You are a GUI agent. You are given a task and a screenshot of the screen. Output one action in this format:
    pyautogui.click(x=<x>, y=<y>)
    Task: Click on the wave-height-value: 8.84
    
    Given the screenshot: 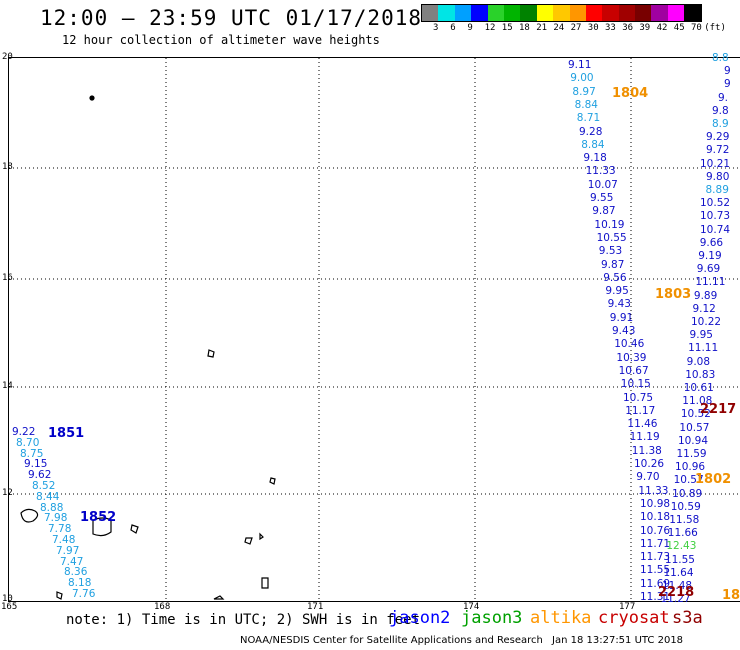 What is the action you would take?
    pyautogui.click(x=593, y=144)
    